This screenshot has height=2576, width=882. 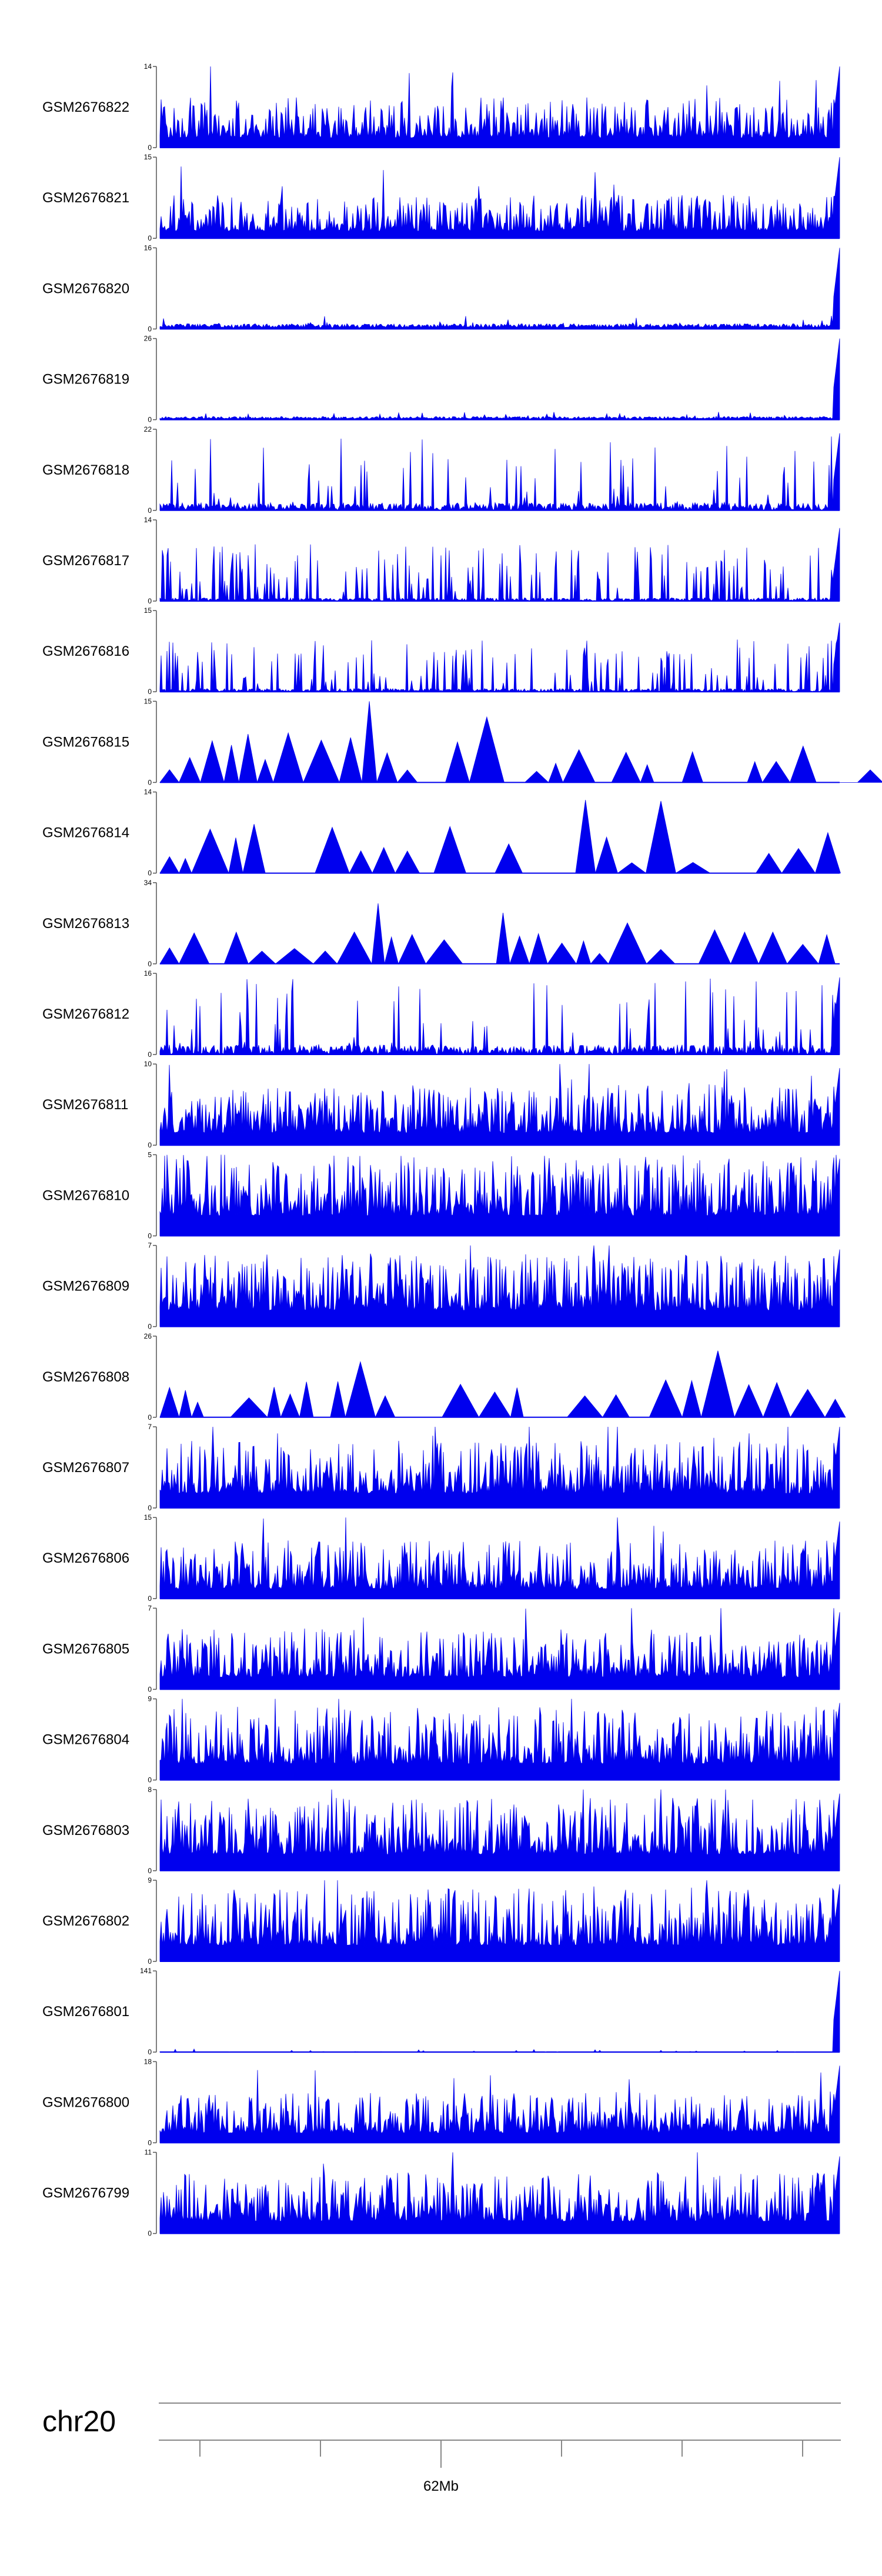 I want to click on track-GSM2676822: GSM2676822 14 0, so click(x=441, y=107).